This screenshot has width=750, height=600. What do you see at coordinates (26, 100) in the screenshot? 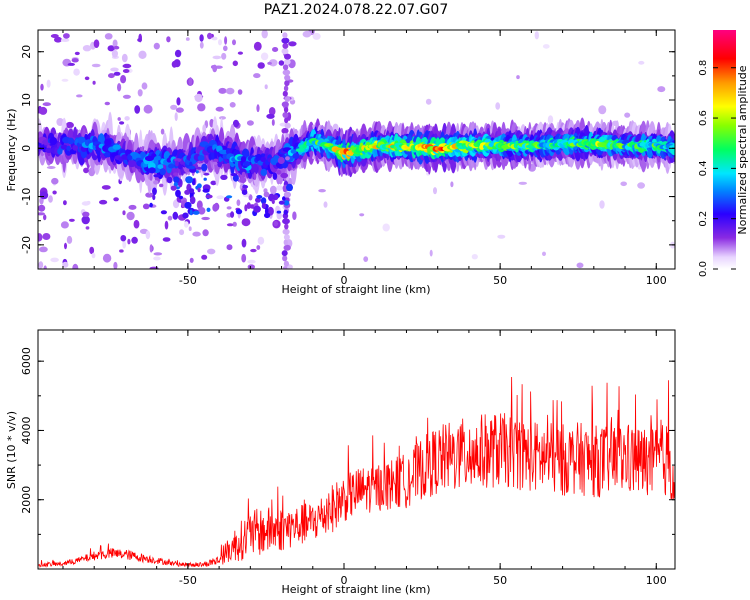
I see `y-tick-label: 10` at bounding box center [26, 100].